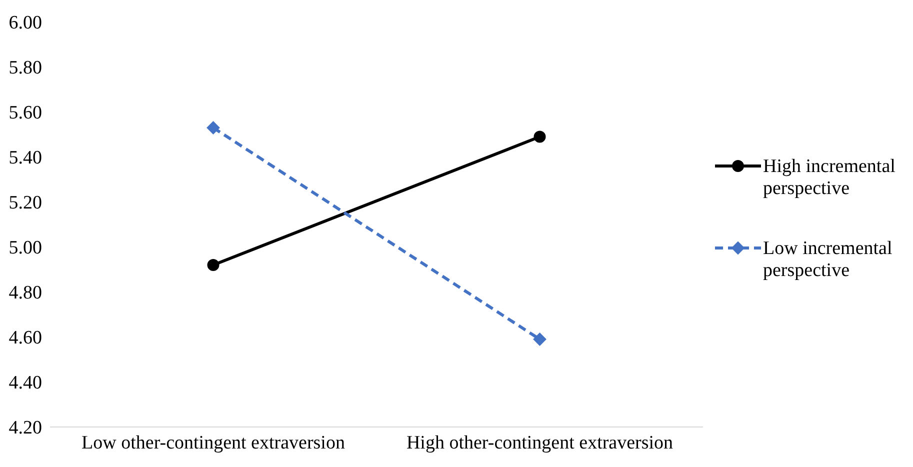 The width and height of the screenshot is (913, 467). I want to click on y-tick-label: 6.00, so click(25, 23).